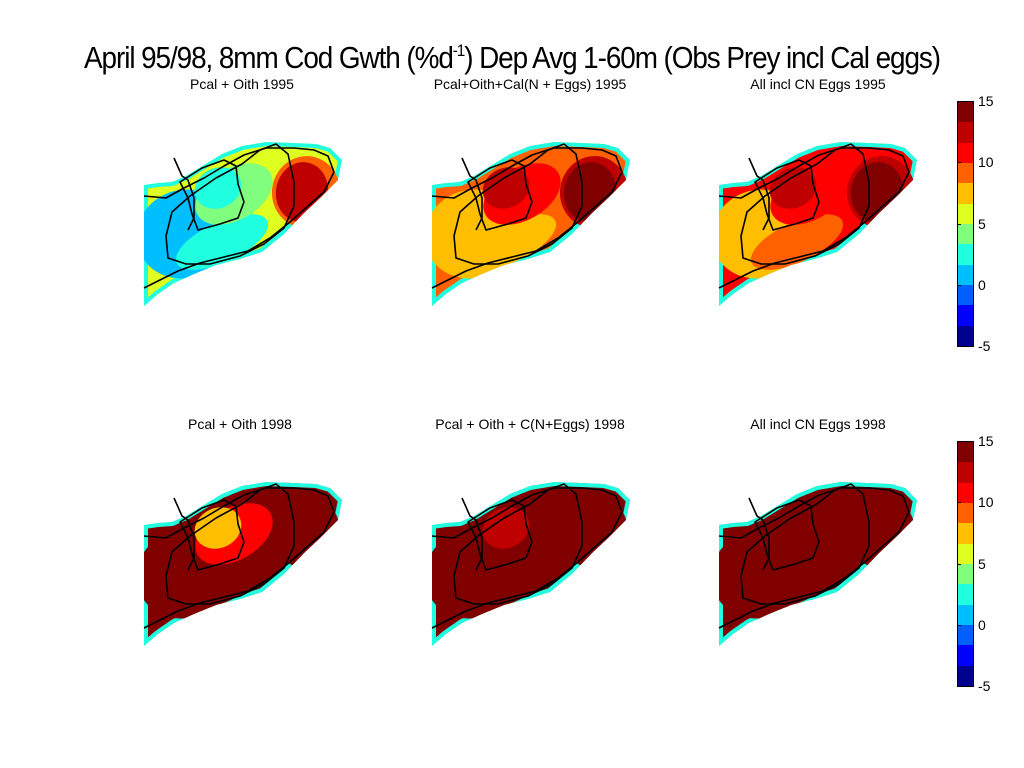  What do you see at coordinates (818, 84) in the screenshot?
I see `panel-title-3: All incl CN Eggs 1995` at bounding box center [818, 84].